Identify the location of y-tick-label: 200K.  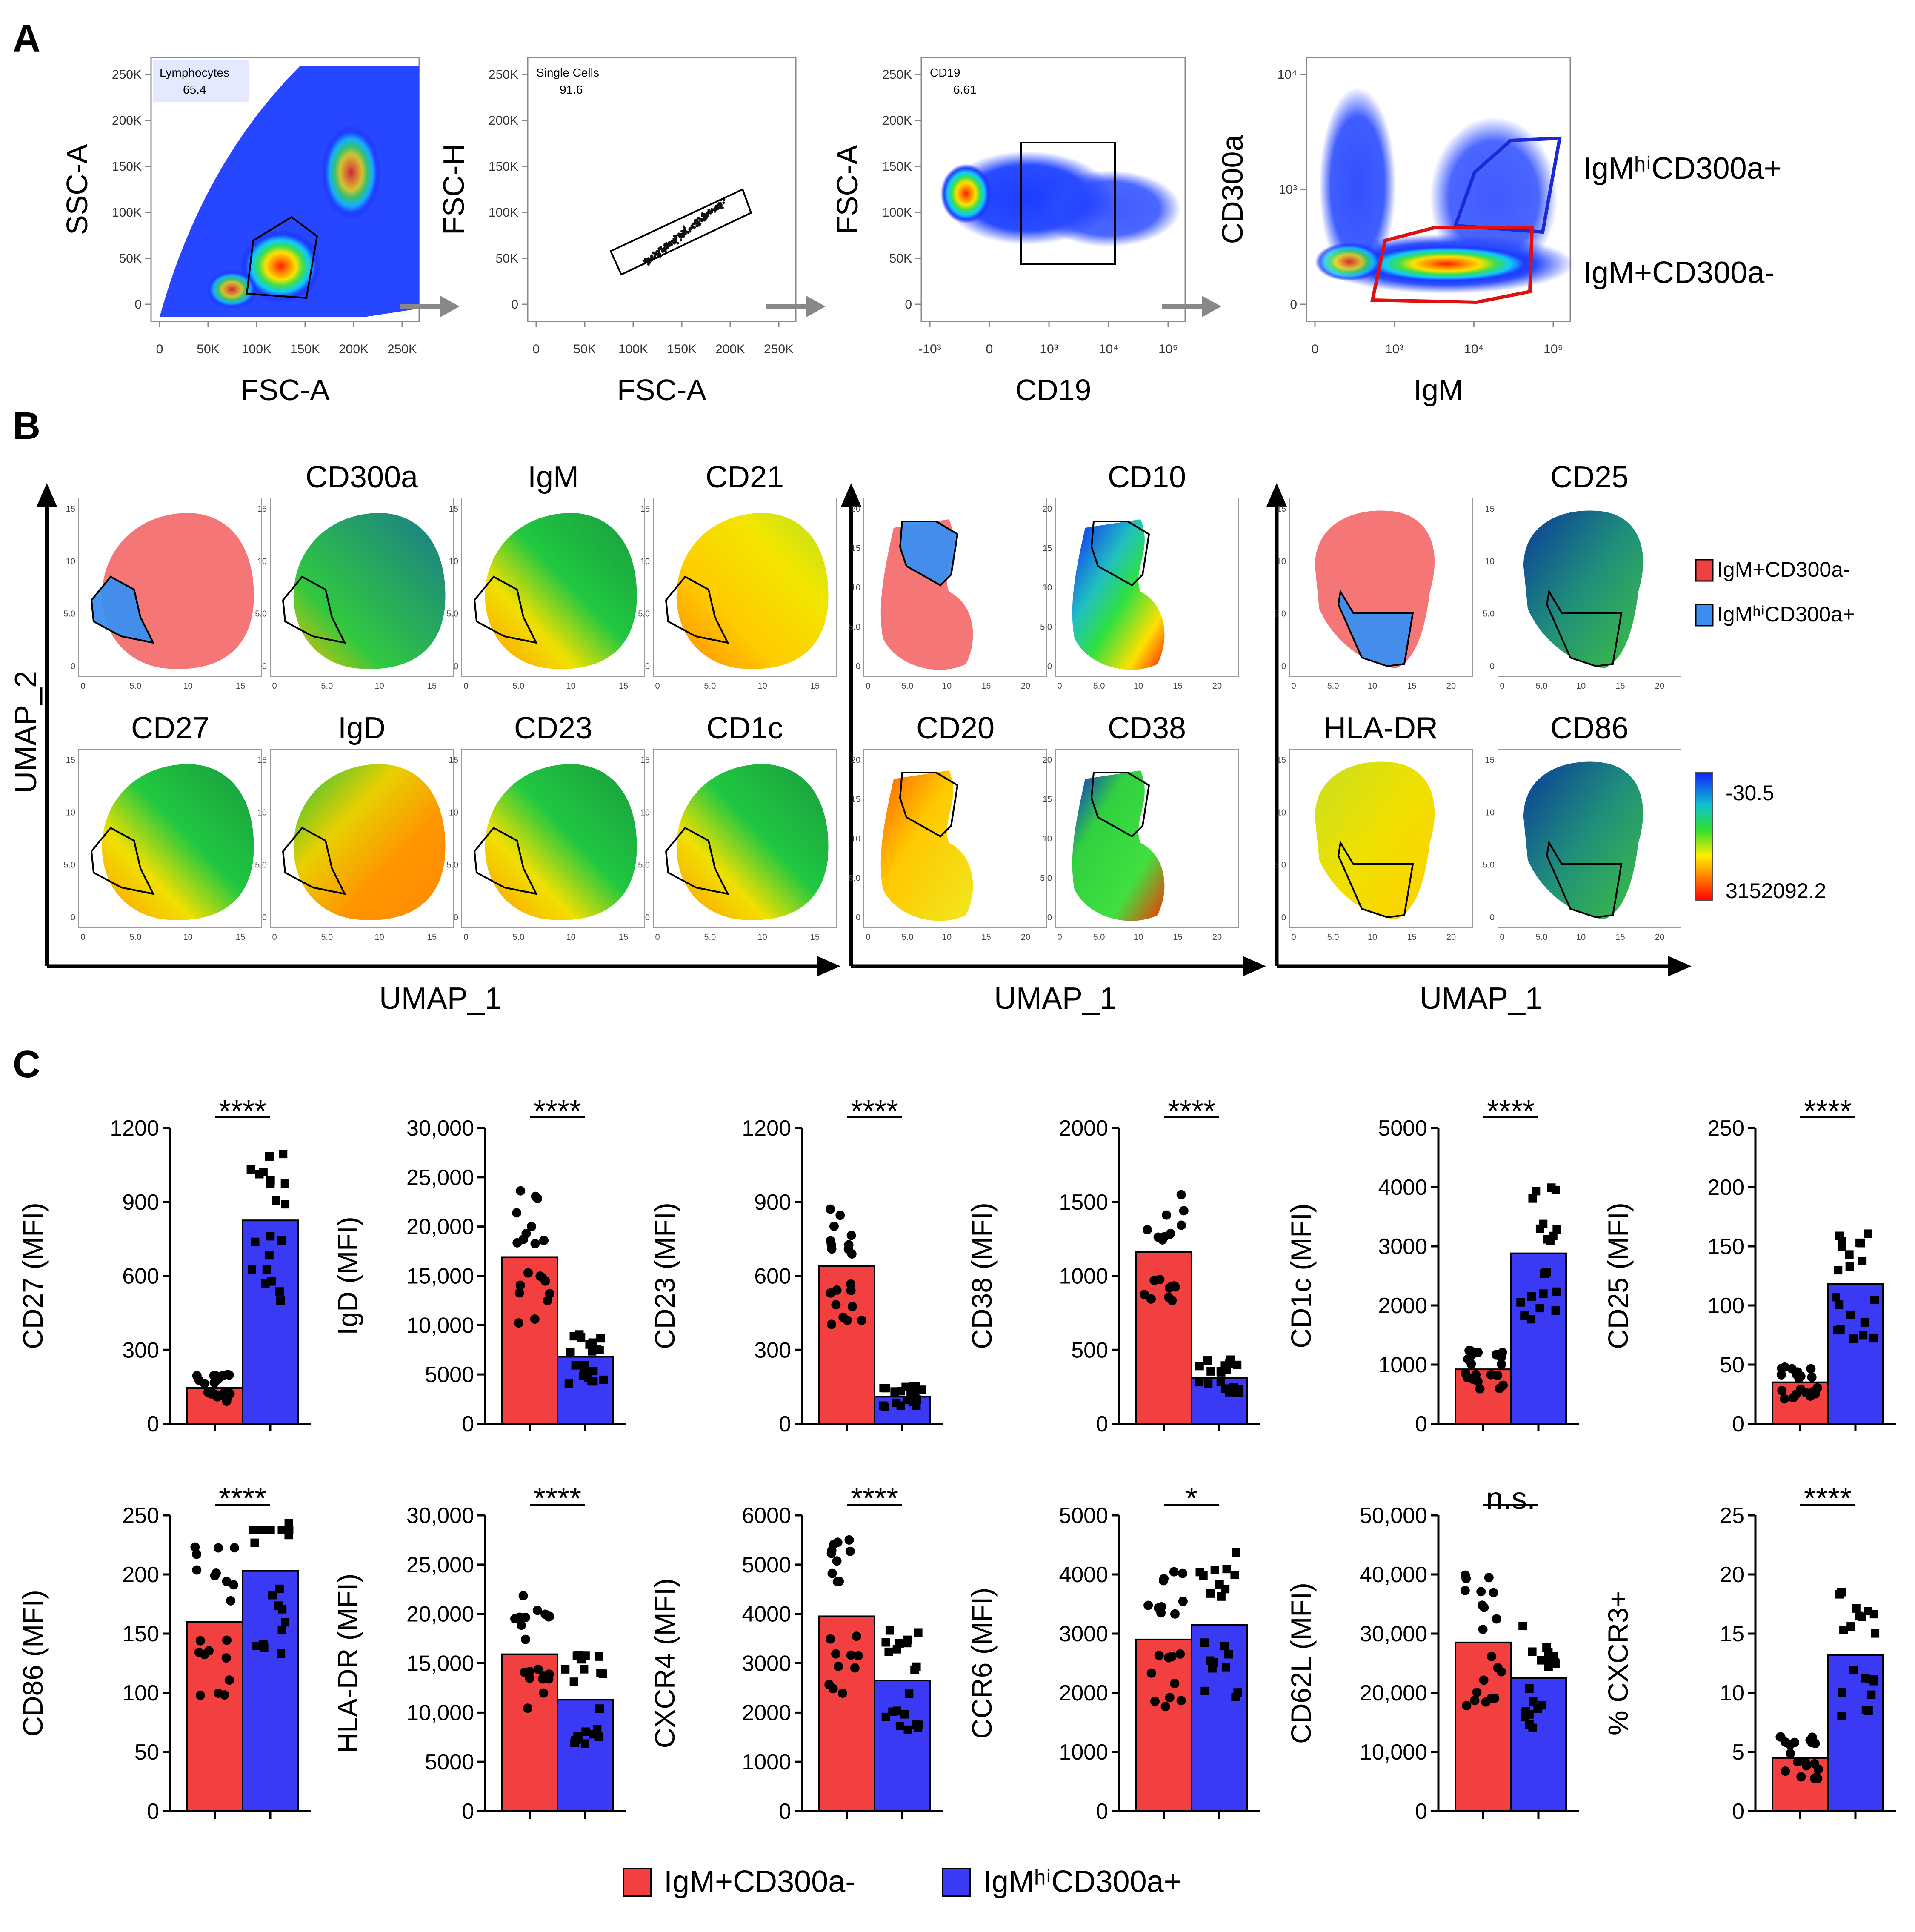
(503, 121).